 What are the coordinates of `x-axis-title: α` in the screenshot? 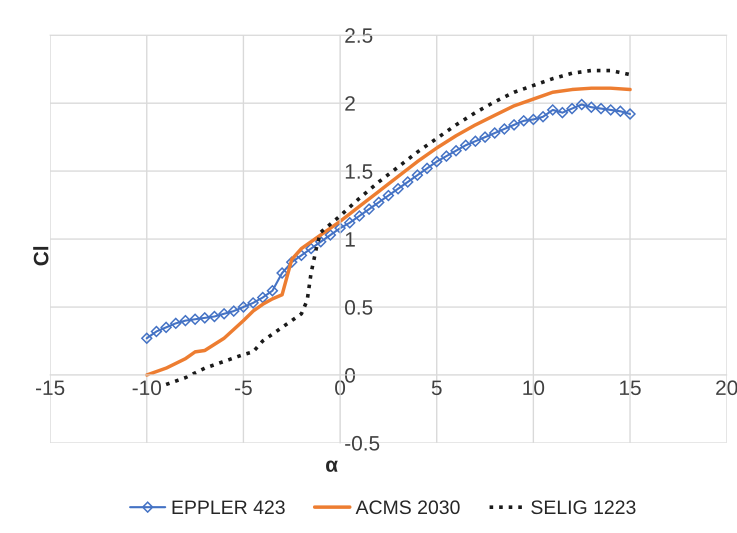 It's located at (332, 466).